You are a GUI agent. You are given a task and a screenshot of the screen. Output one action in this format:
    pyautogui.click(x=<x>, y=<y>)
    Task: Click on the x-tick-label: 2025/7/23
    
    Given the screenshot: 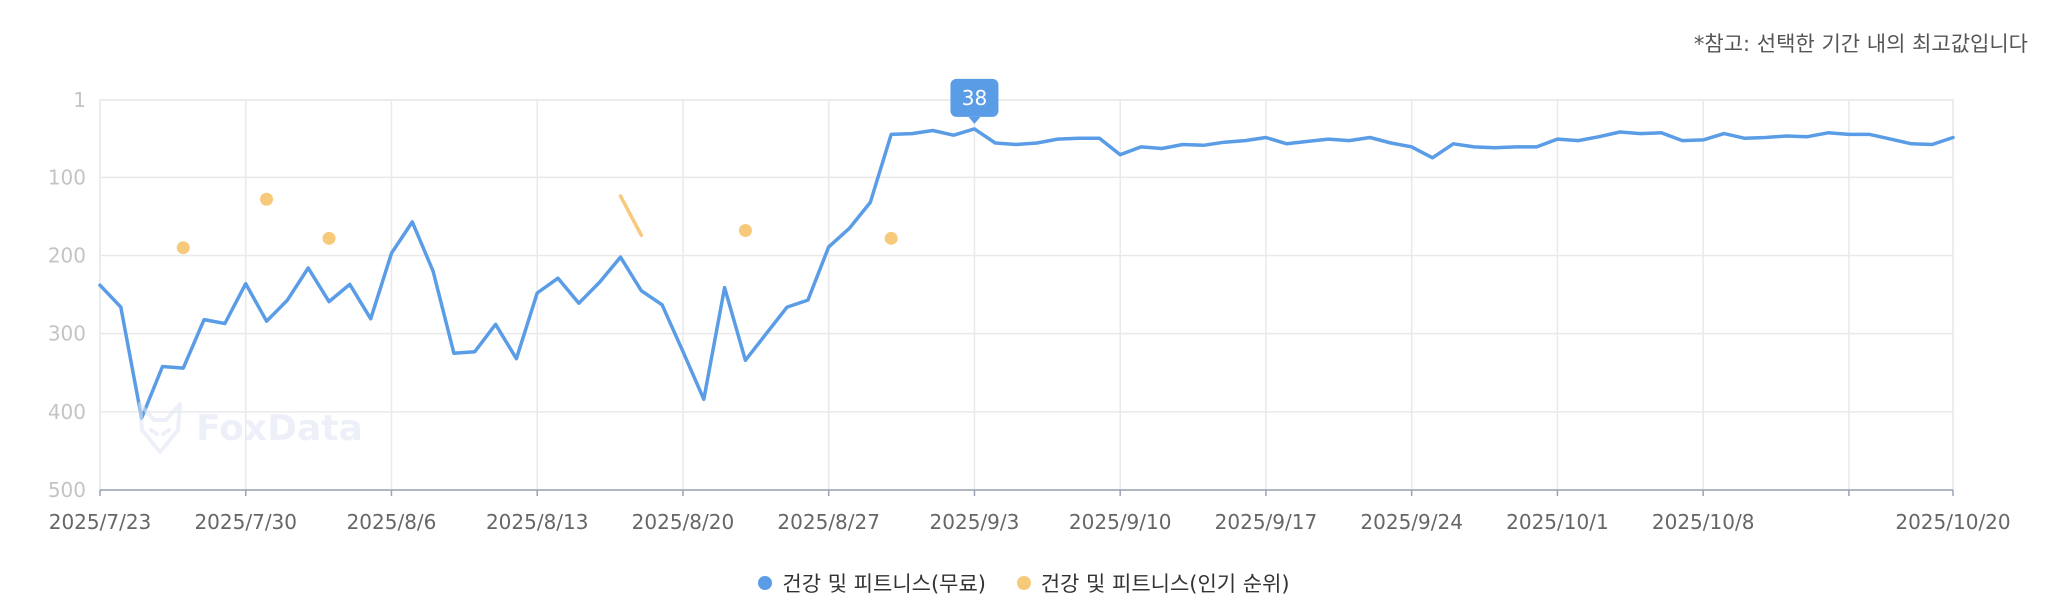 What is the action you would take?
    pyautogui.click(x=100, y=522)
    